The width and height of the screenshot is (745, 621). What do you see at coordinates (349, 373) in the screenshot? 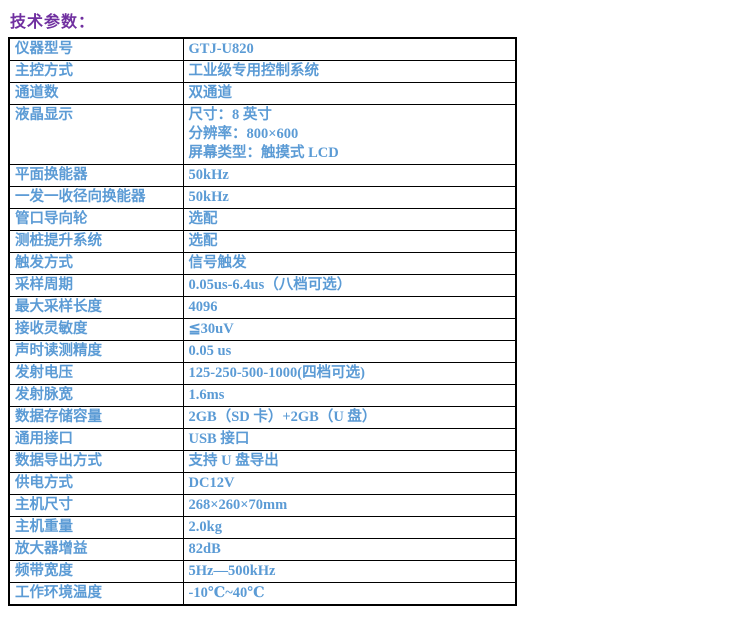
I see `spec-value: 125-250-500-1000(四档可选)` at bounding box center [349, 373].